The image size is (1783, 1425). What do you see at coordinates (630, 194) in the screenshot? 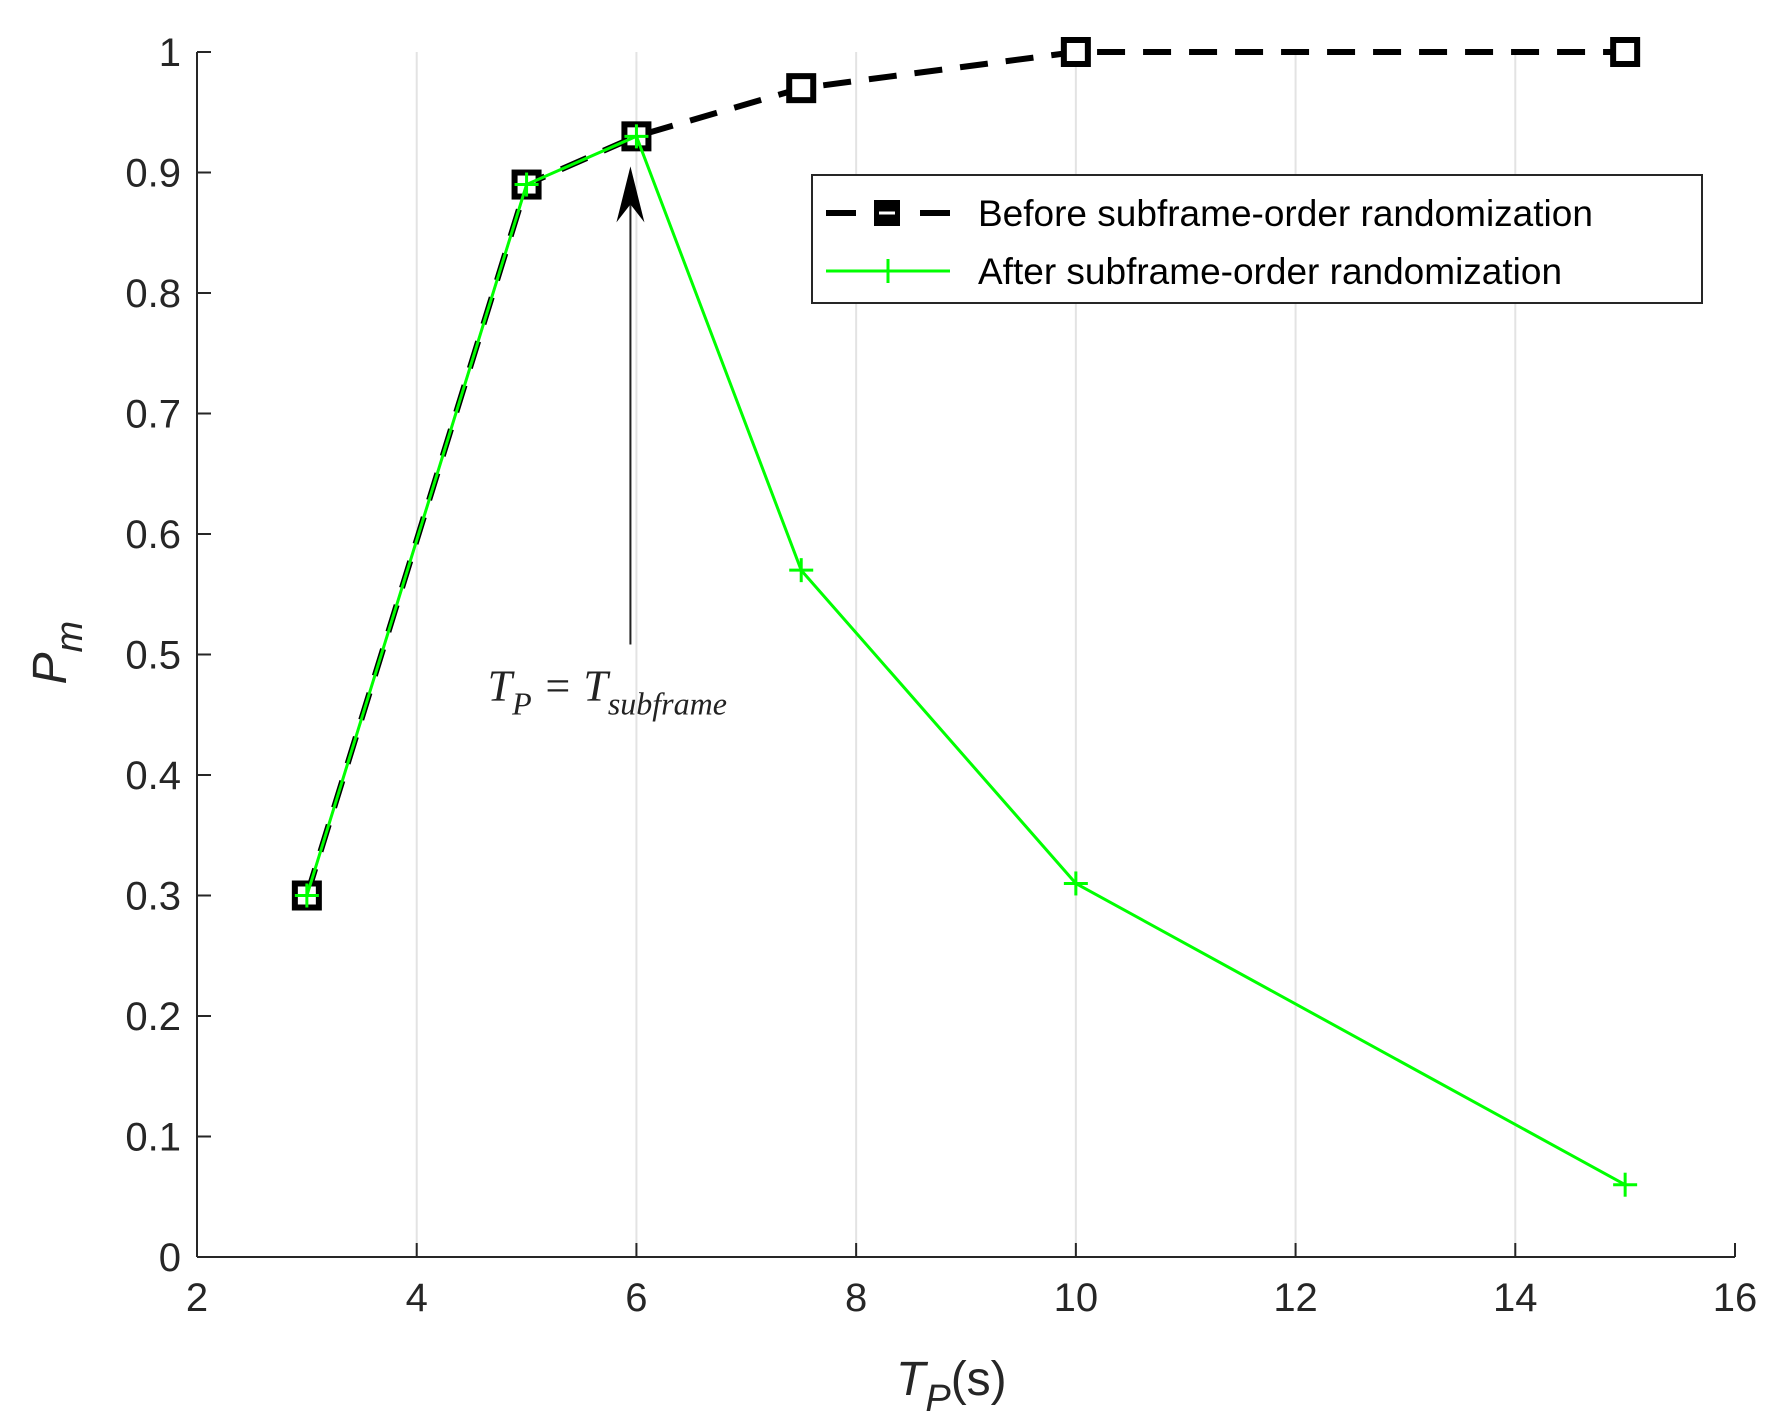
I see `annotation-arrow-head` at bounding box center [630, 194].